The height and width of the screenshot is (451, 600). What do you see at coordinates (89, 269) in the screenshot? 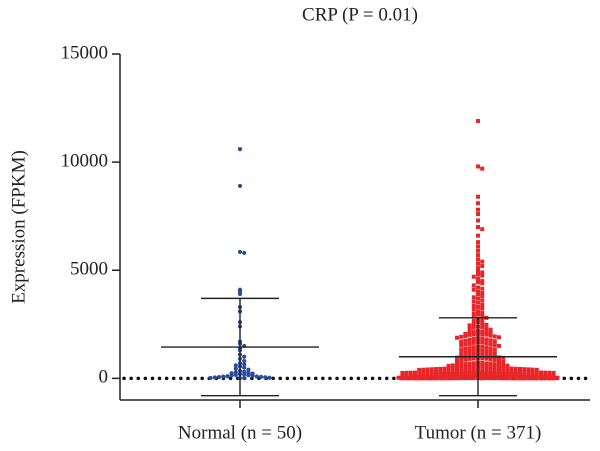
I see `y-tick-label: 5000` at bounding box center [89, 269].